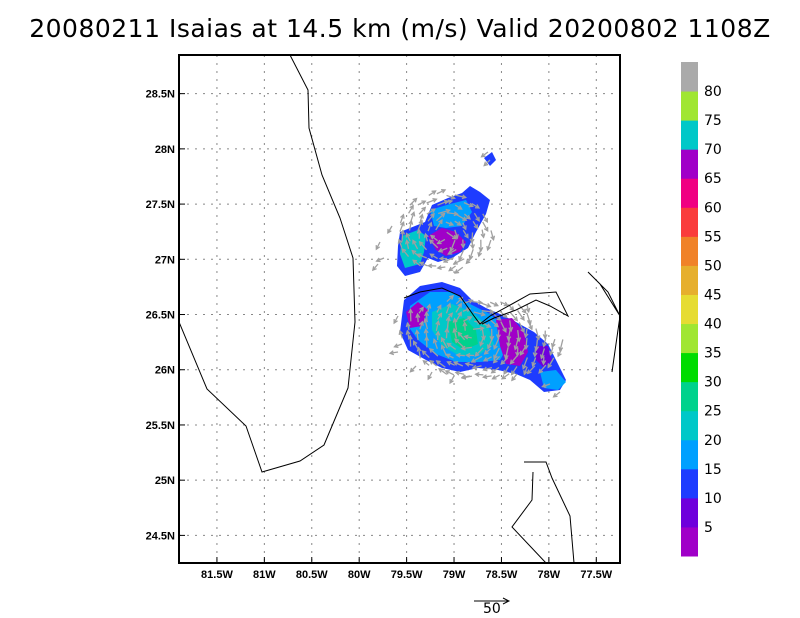  I want to click on lon-tick-label: 79.5W, so click(407, 575).